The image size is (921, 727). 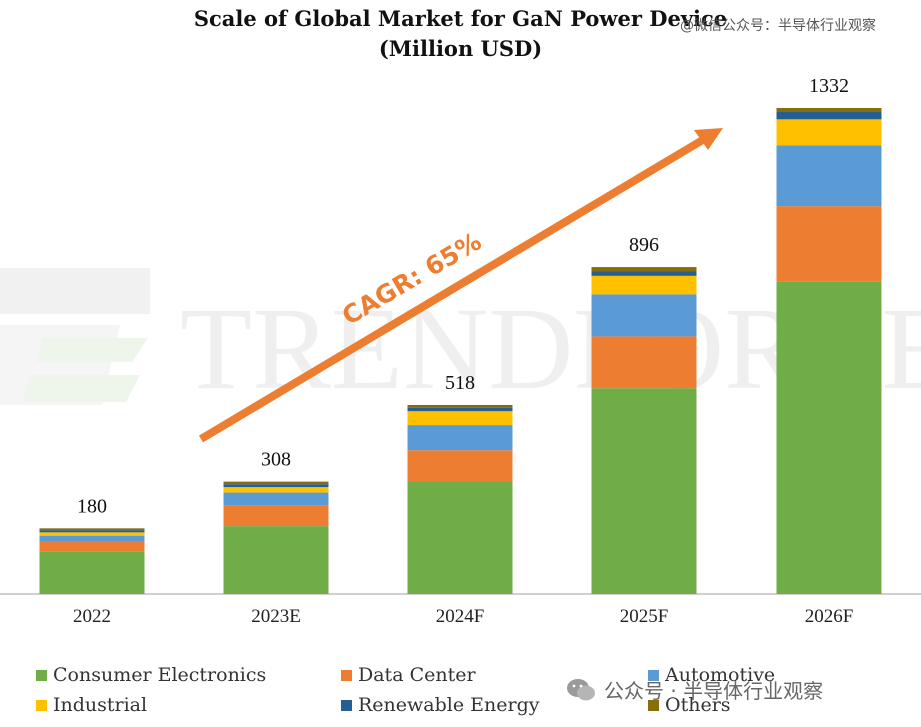 I want to click on bar-segment-industrial-2023E, so click(x=276, y=490).